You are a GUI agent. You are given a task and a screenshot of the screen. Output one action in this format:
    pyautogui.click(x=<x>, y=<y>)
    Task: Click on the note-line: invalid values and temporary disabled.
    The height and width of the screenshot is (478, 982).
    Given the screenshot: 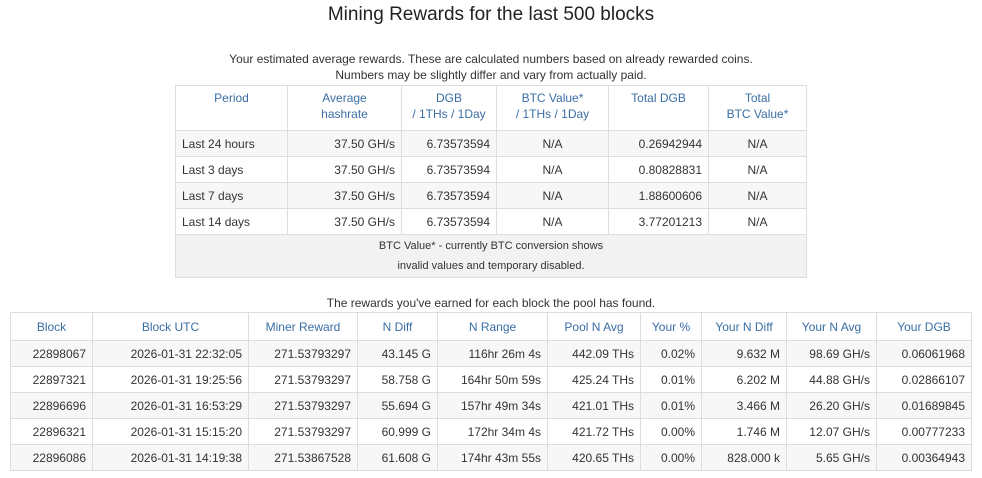 What is the action you would take?
    pyautogui.click(x=491, y=266)
    